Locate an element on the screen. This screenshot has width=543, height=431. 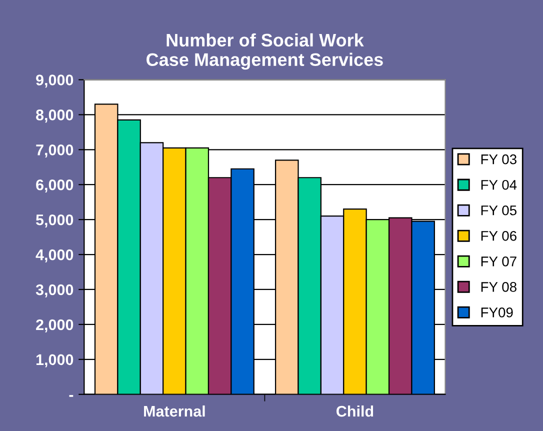
legend-label: FY 03 is located at coordinates (498, 159).